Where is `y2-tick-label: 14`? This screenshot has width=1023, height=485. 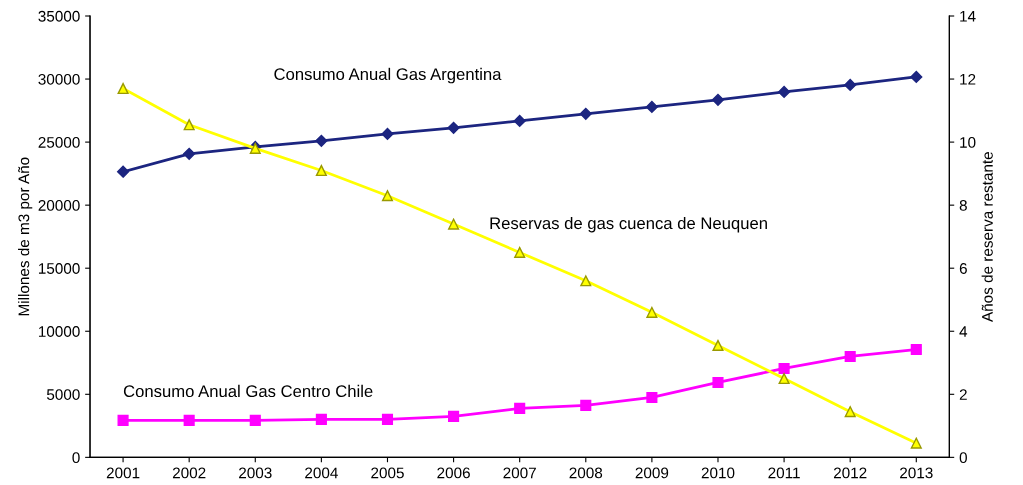
y2-tick-label: 14 is located at coordinates (968, 16).